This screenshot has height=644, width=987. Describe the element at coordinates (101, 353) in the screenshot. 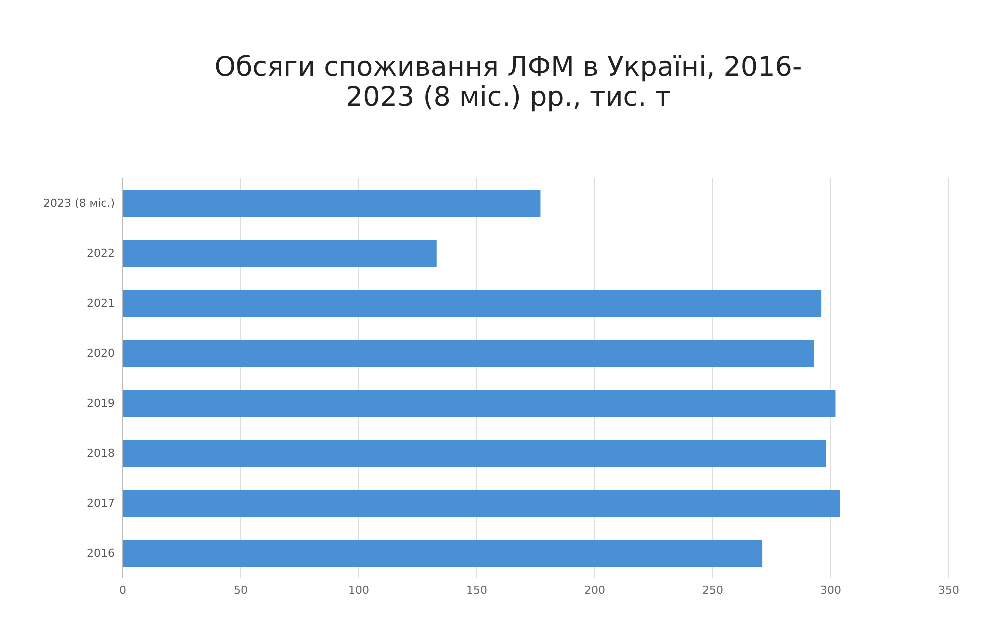

I see `y-tick-label: 2020` at that location.